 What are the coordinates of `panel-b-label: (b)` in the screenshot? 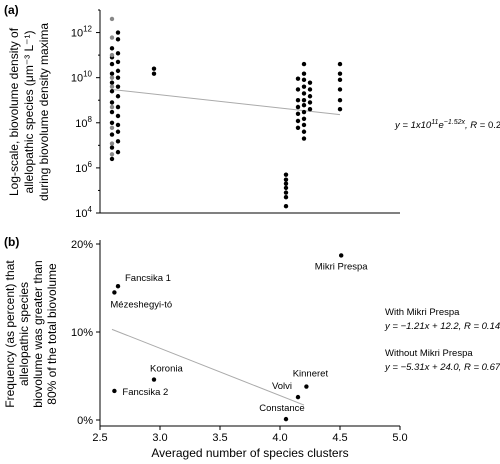 It's located at (11, 242).